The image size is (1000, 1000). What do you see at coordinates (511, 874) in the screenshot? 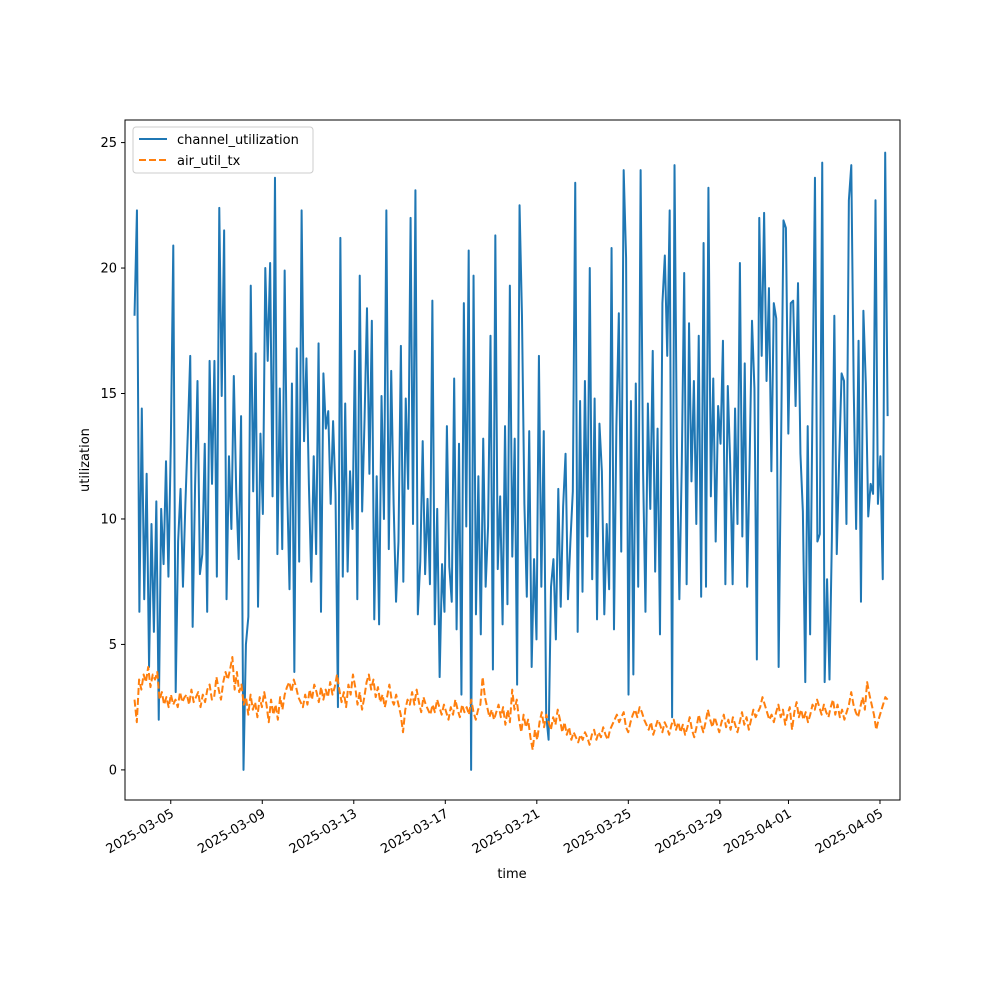
I see `x-axis-label: time` at bounding box center [511, 874].